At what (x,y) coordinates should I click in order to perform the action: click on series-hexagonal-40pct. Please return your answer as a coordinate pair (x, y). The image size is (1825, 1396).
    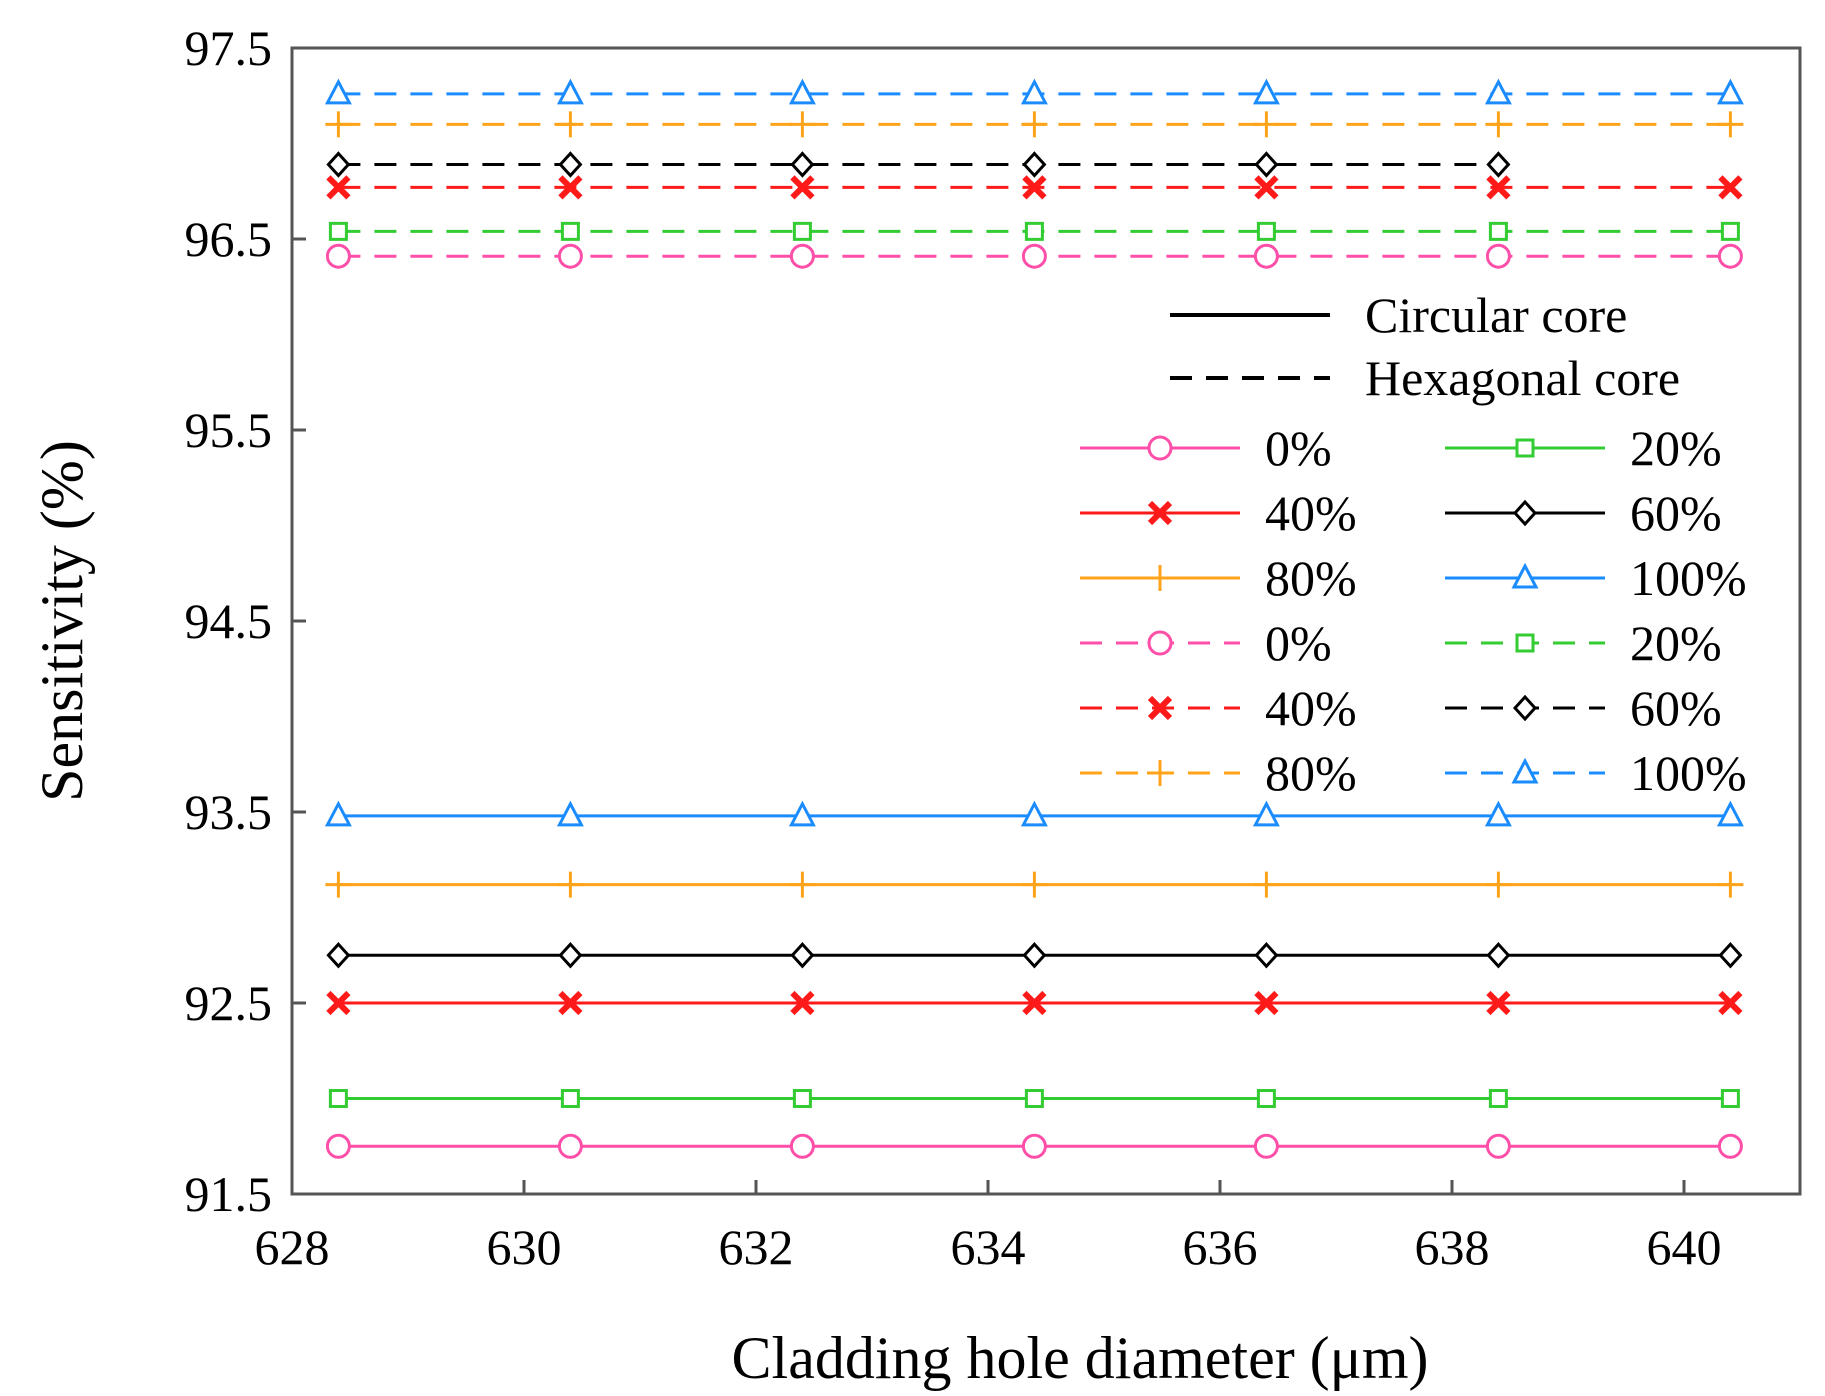
    Looking at the image, I should click on (1034, 187).